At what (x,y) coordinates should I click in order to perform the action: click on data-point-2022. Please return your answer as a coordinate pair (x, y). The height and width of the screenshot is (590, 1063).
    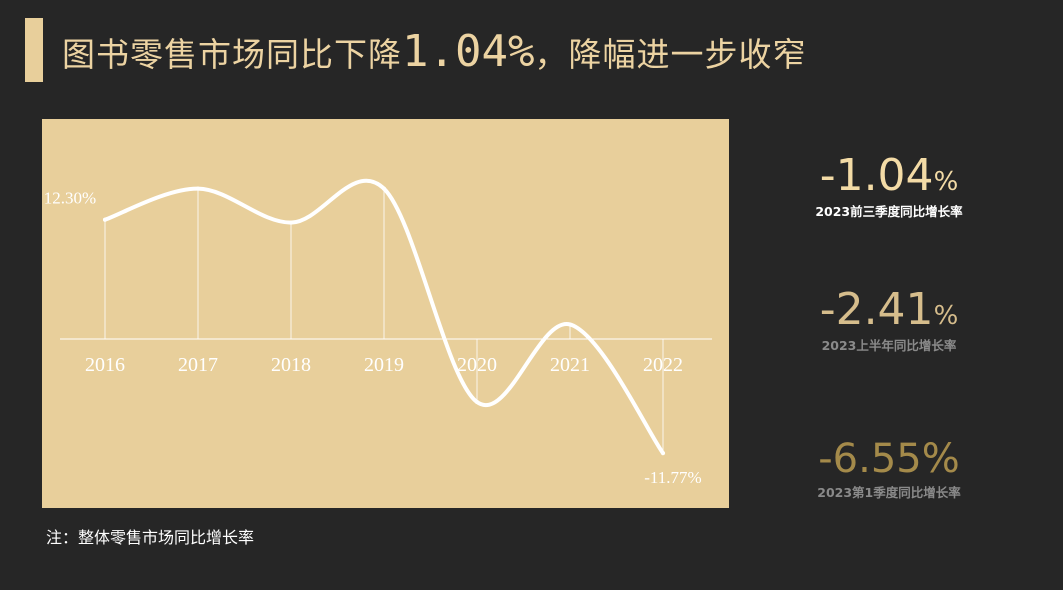
    Looking at the image, I should click on (663, 453).